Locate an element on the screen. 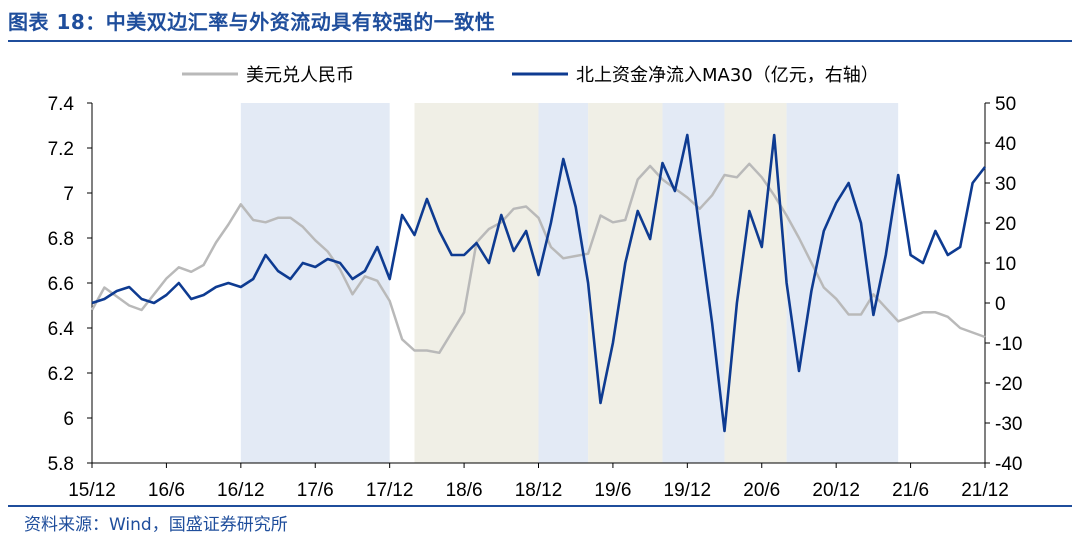 This screenshot has height=542, width=1080. x-tick-label: 21/12 is located at coordinates (985, 490).